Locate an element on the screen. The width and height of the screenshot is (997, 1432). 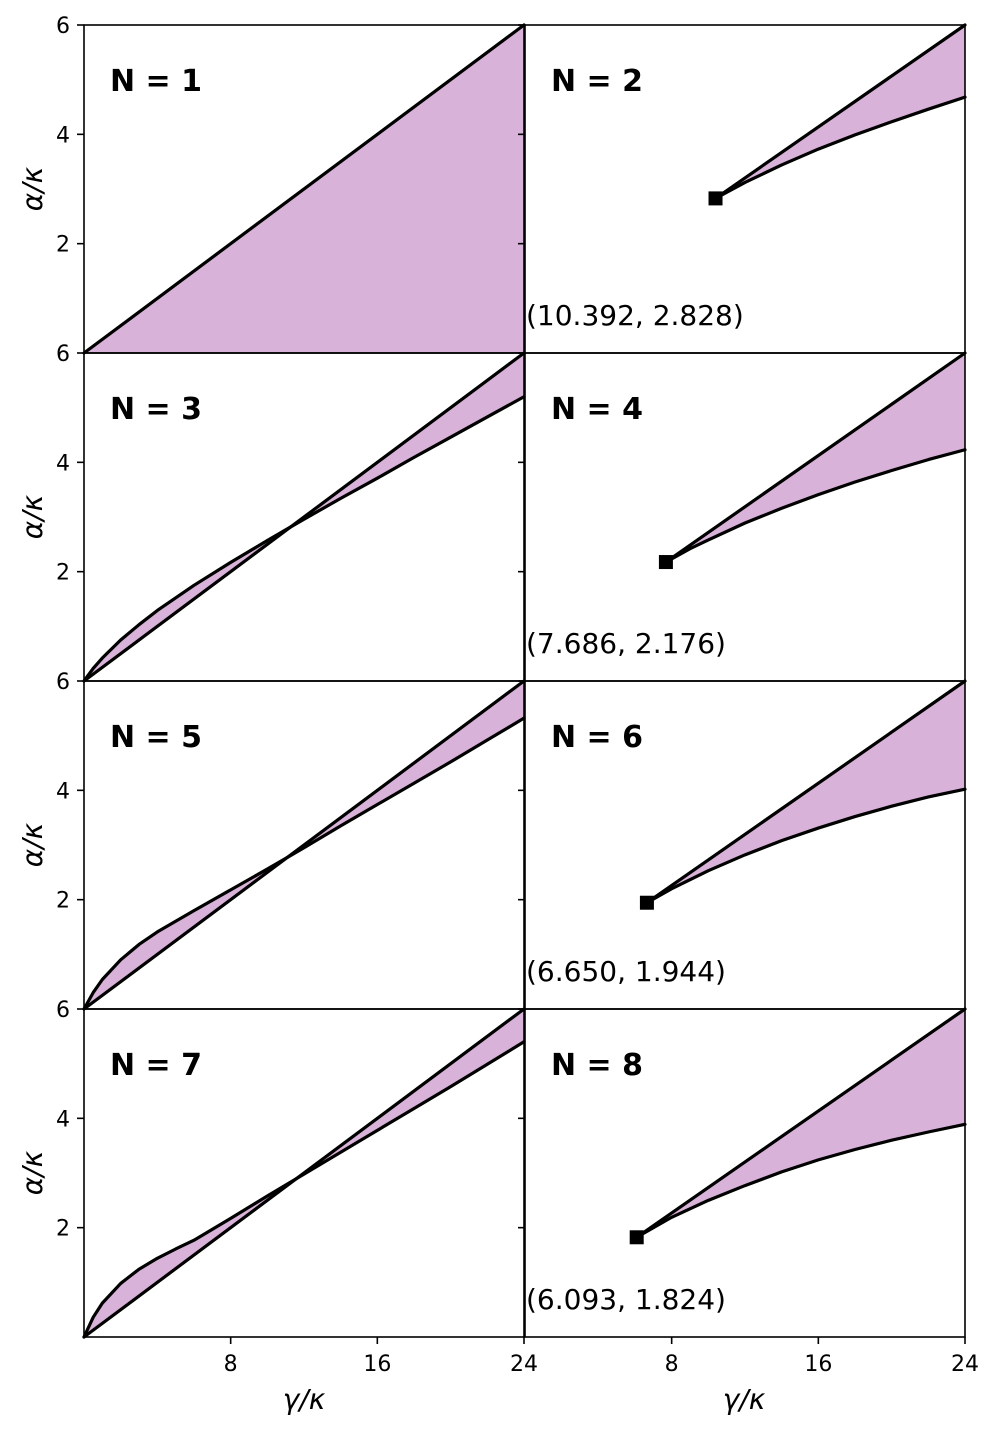
x-axis-label-left: γ/κ is located at coordinates (304, 1399).